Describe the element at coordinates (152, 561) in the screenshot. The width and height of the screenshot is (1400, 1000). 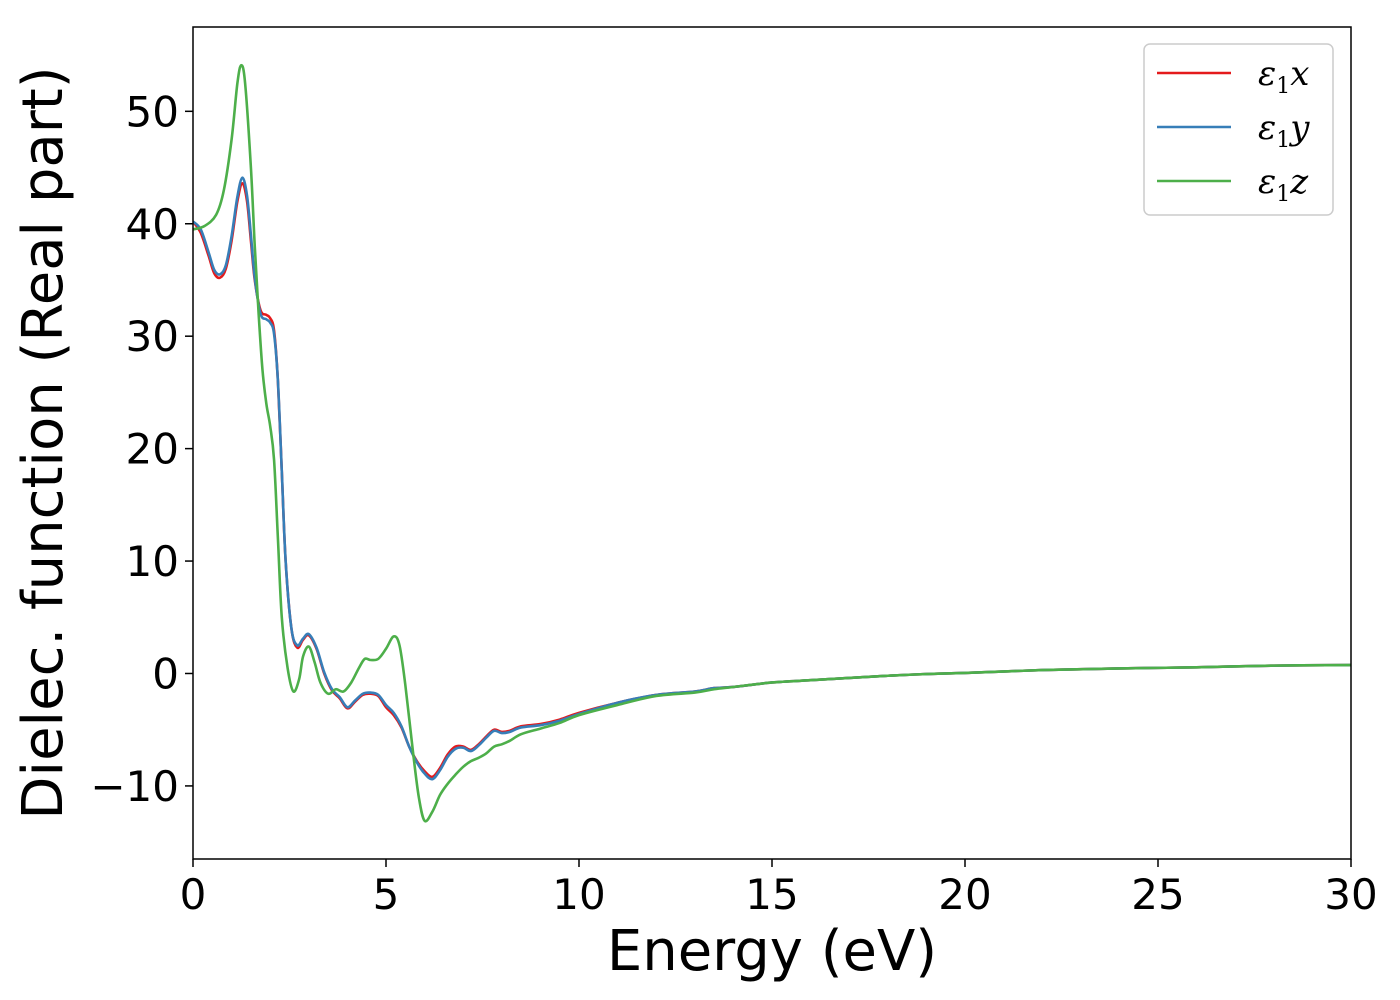
I see `y-tick-label: 10` at that location.